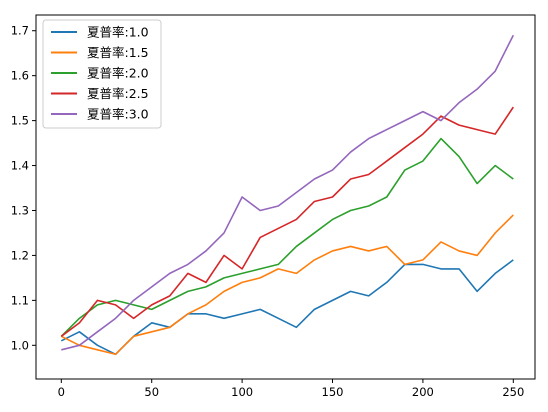  Describe the element at coordinates (118, 32) in the screenshot. I see `legend-label: 夏普率:1.0` at that location.